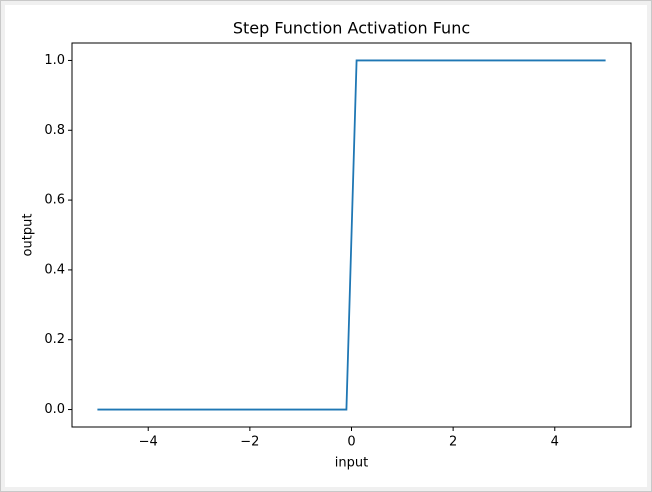  I want to click on y-tick-label: 0.0, so click(54, 409).